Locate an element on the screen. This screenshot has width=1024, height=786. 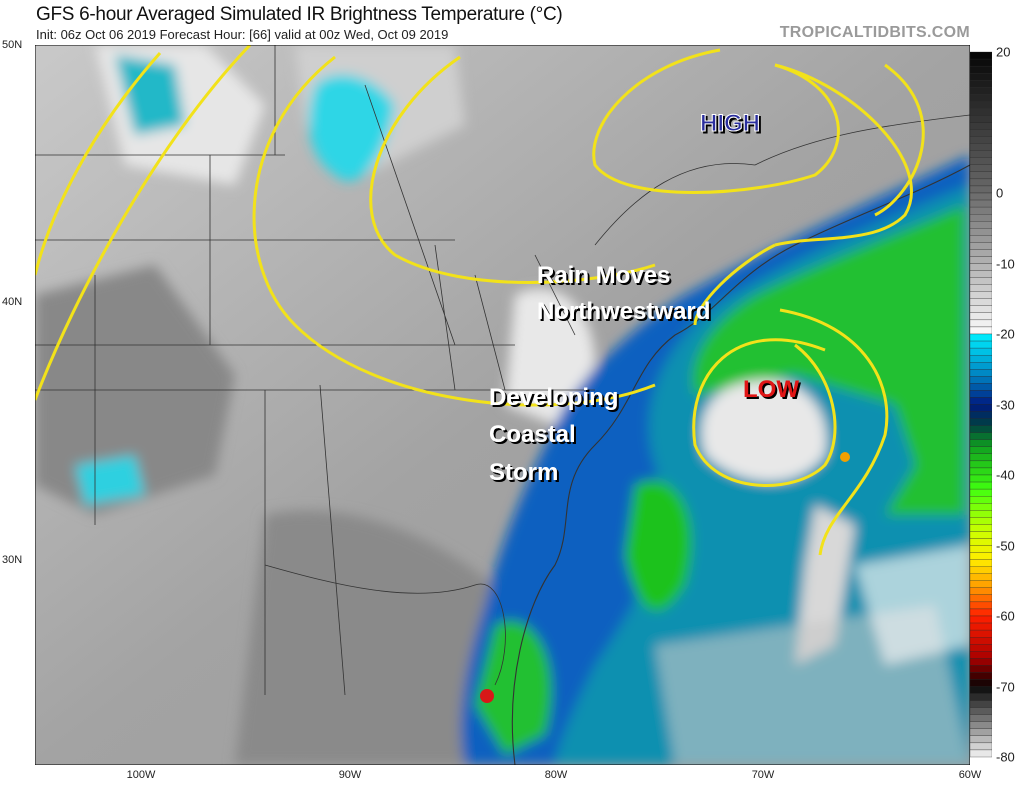
colorbar-tick-label: 20 is located at coordinates (1003, 52).